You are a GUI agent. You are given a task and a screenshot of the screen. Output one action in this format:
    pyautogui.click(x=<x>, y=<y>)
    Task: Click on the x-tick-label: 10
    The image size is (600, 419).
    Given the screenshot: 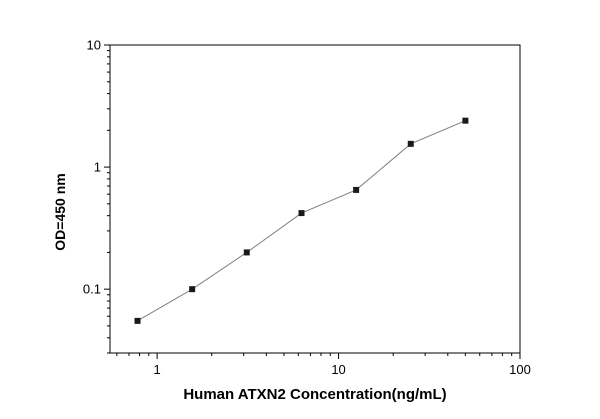 What is the action you would take?
    pyautogui.click(x=338, y=369)
    